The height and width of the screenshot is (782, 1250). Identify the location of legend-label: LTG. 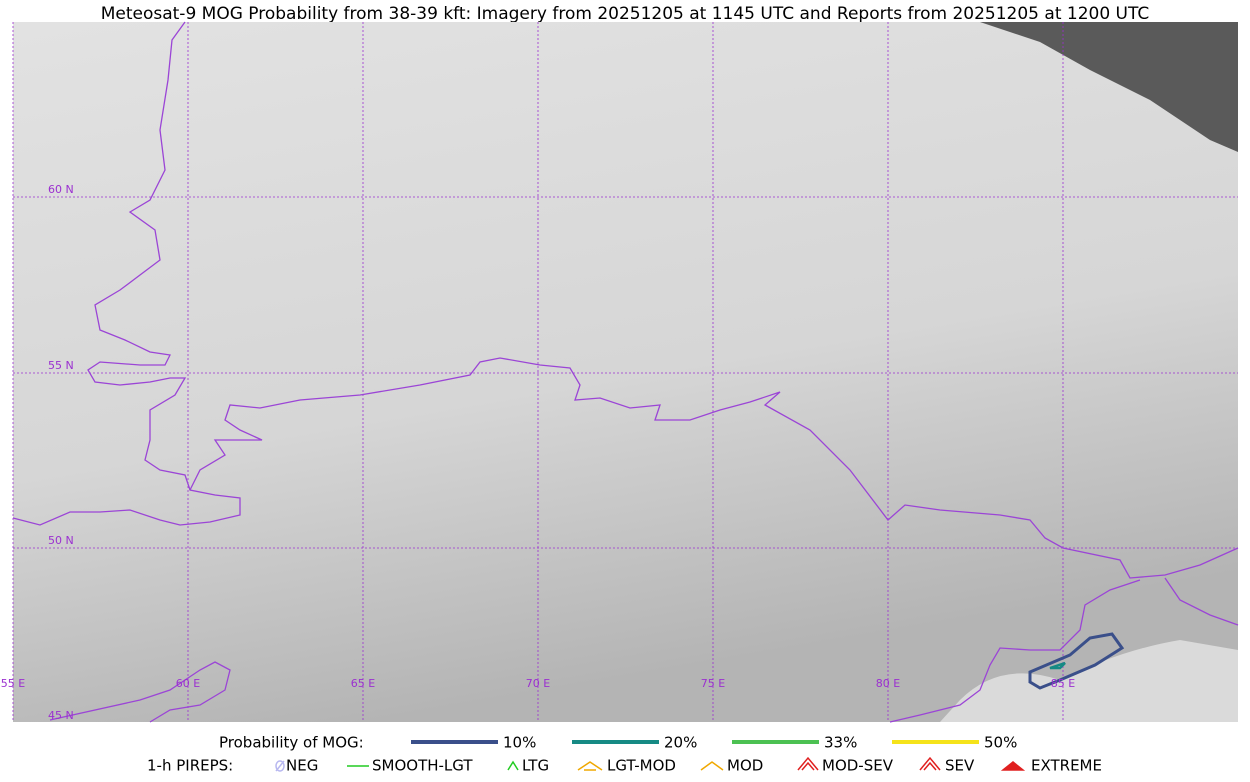
(535, 766).